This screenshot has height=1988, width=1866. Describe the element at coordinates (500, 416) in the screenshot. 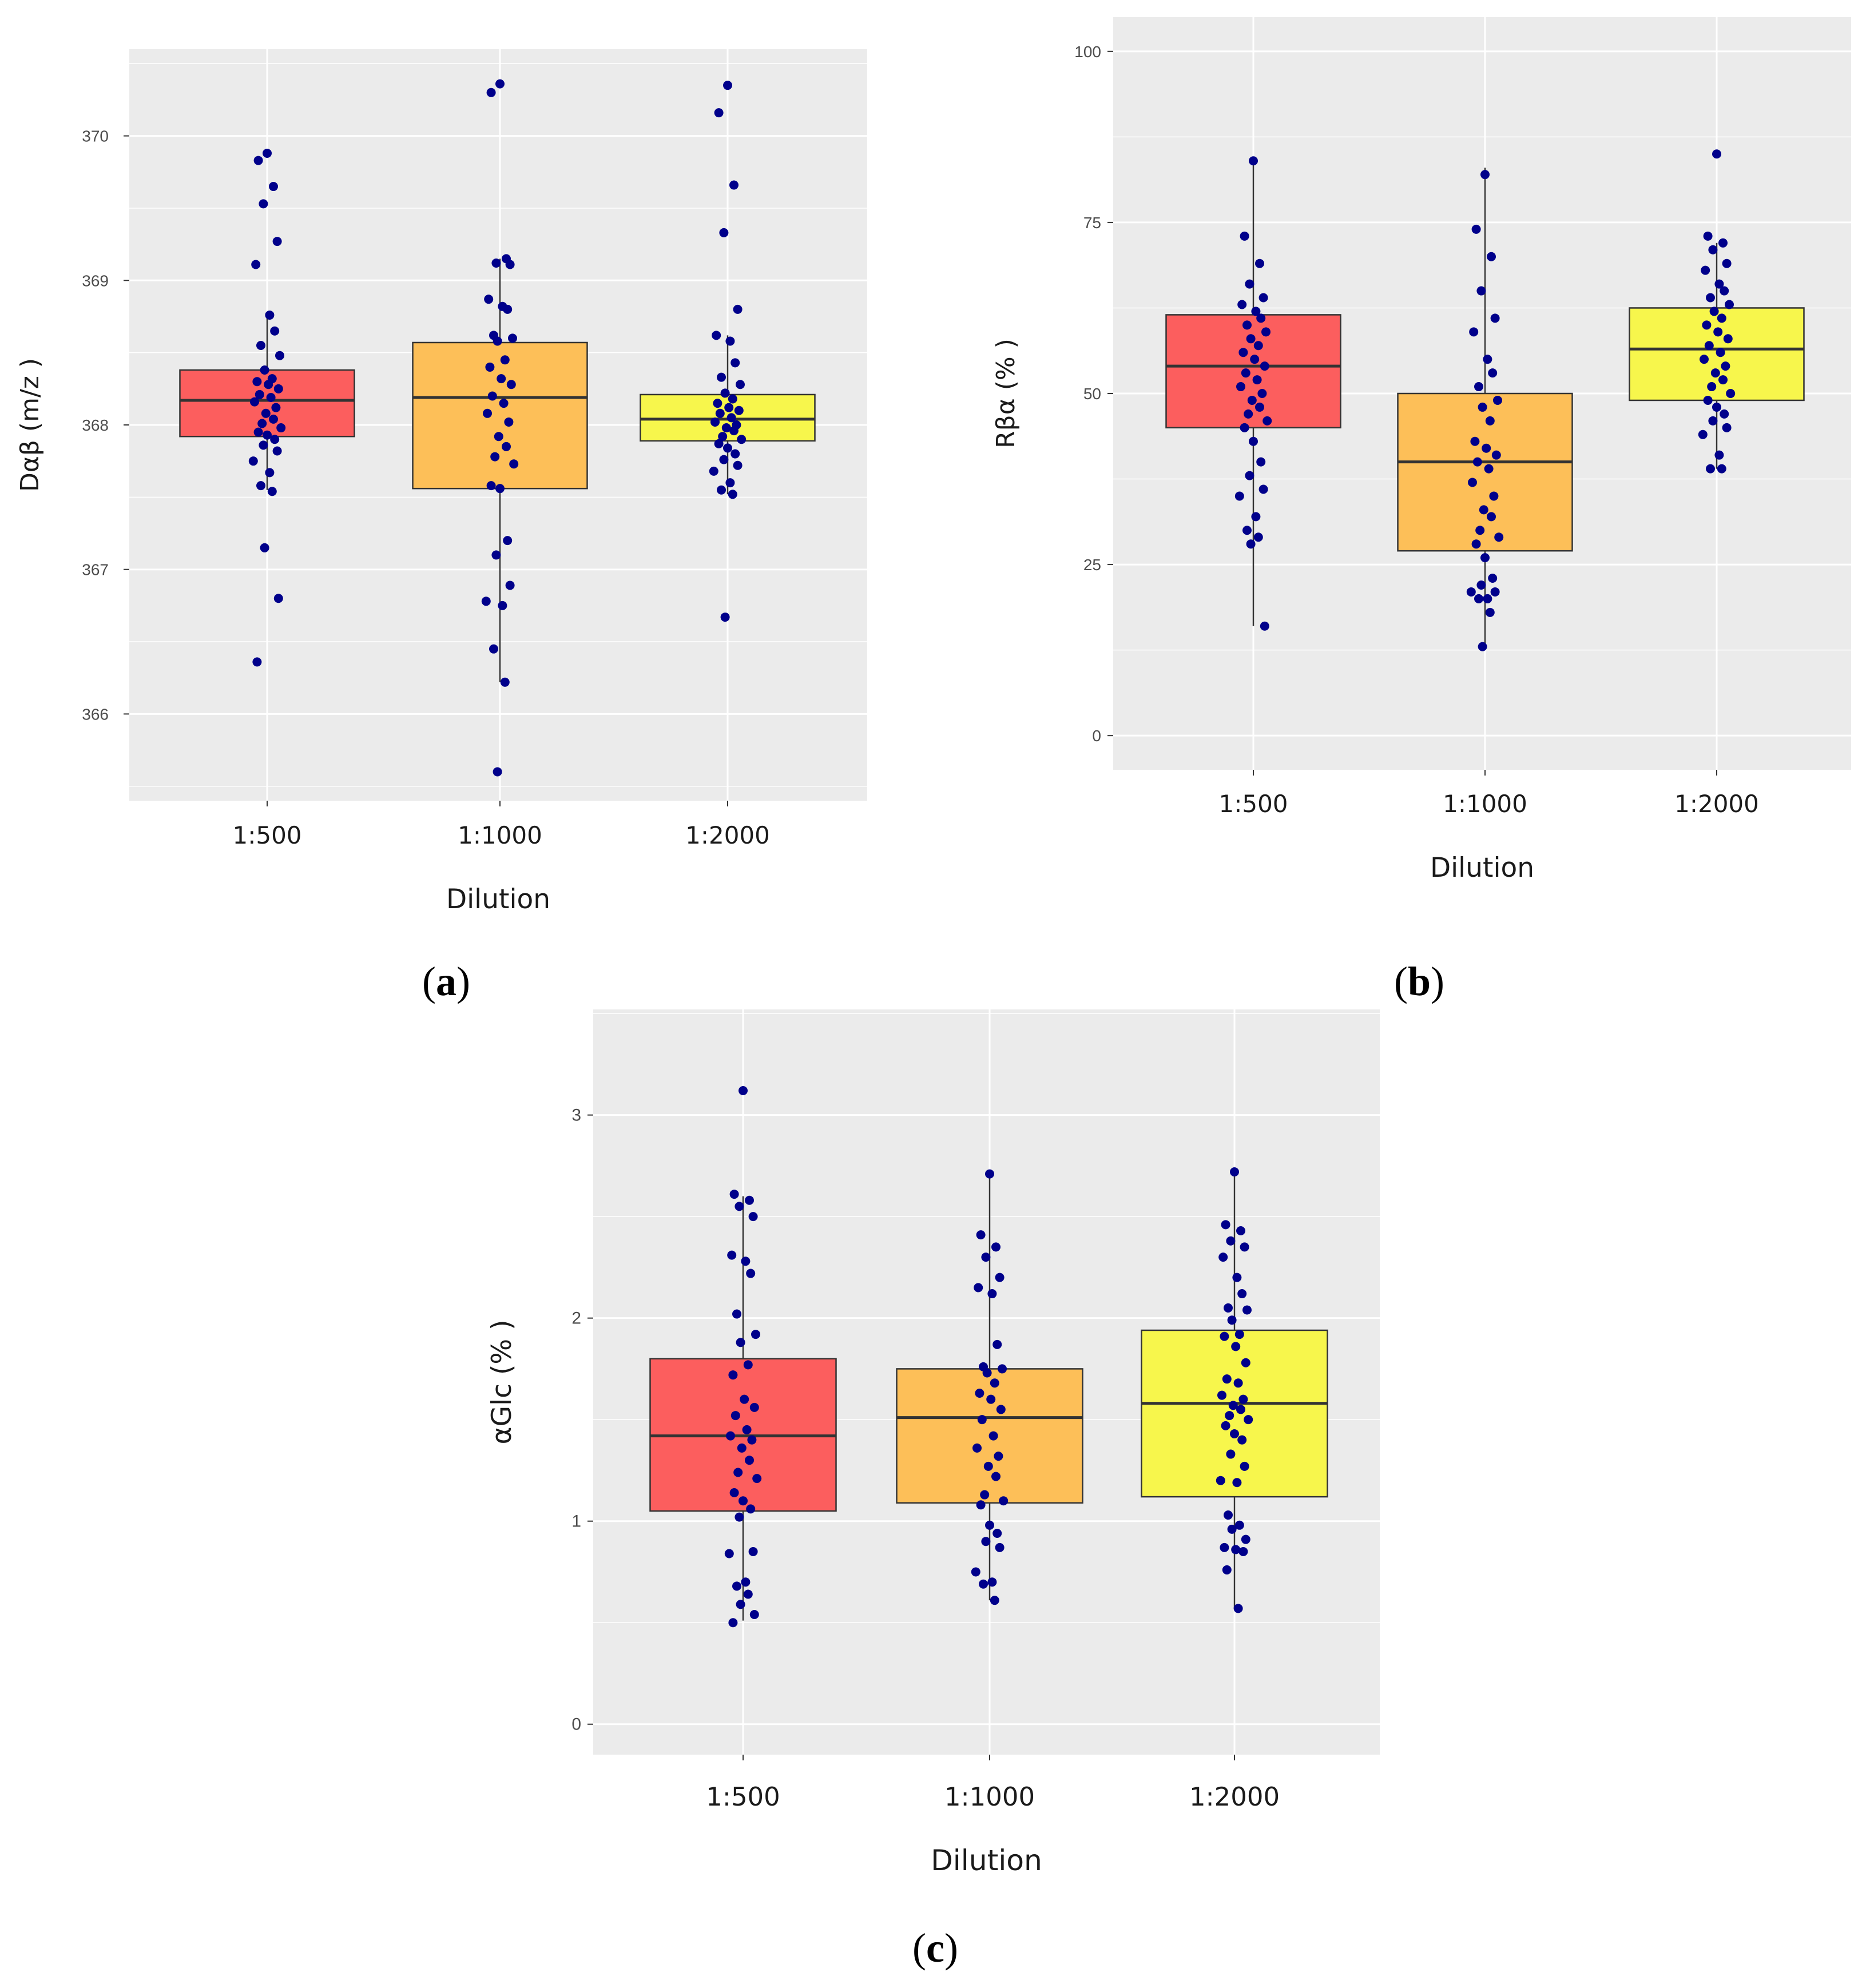

I see `box-1:1000` at that location.